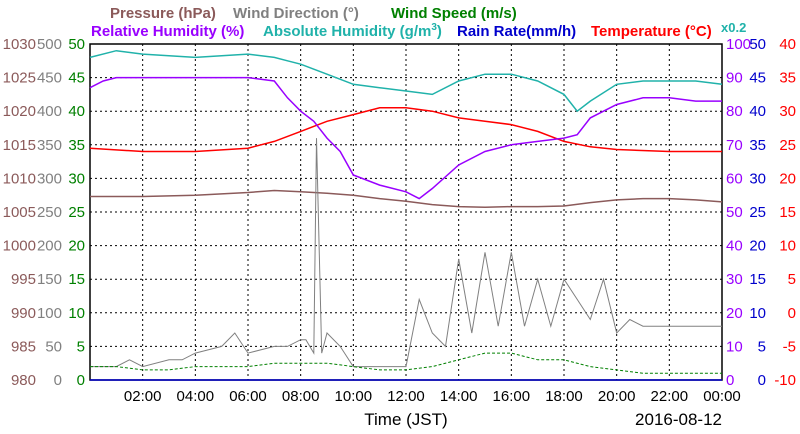 The image size is (800, 434). I want to click on wind-speed-tick: 30, so click(76, 178).